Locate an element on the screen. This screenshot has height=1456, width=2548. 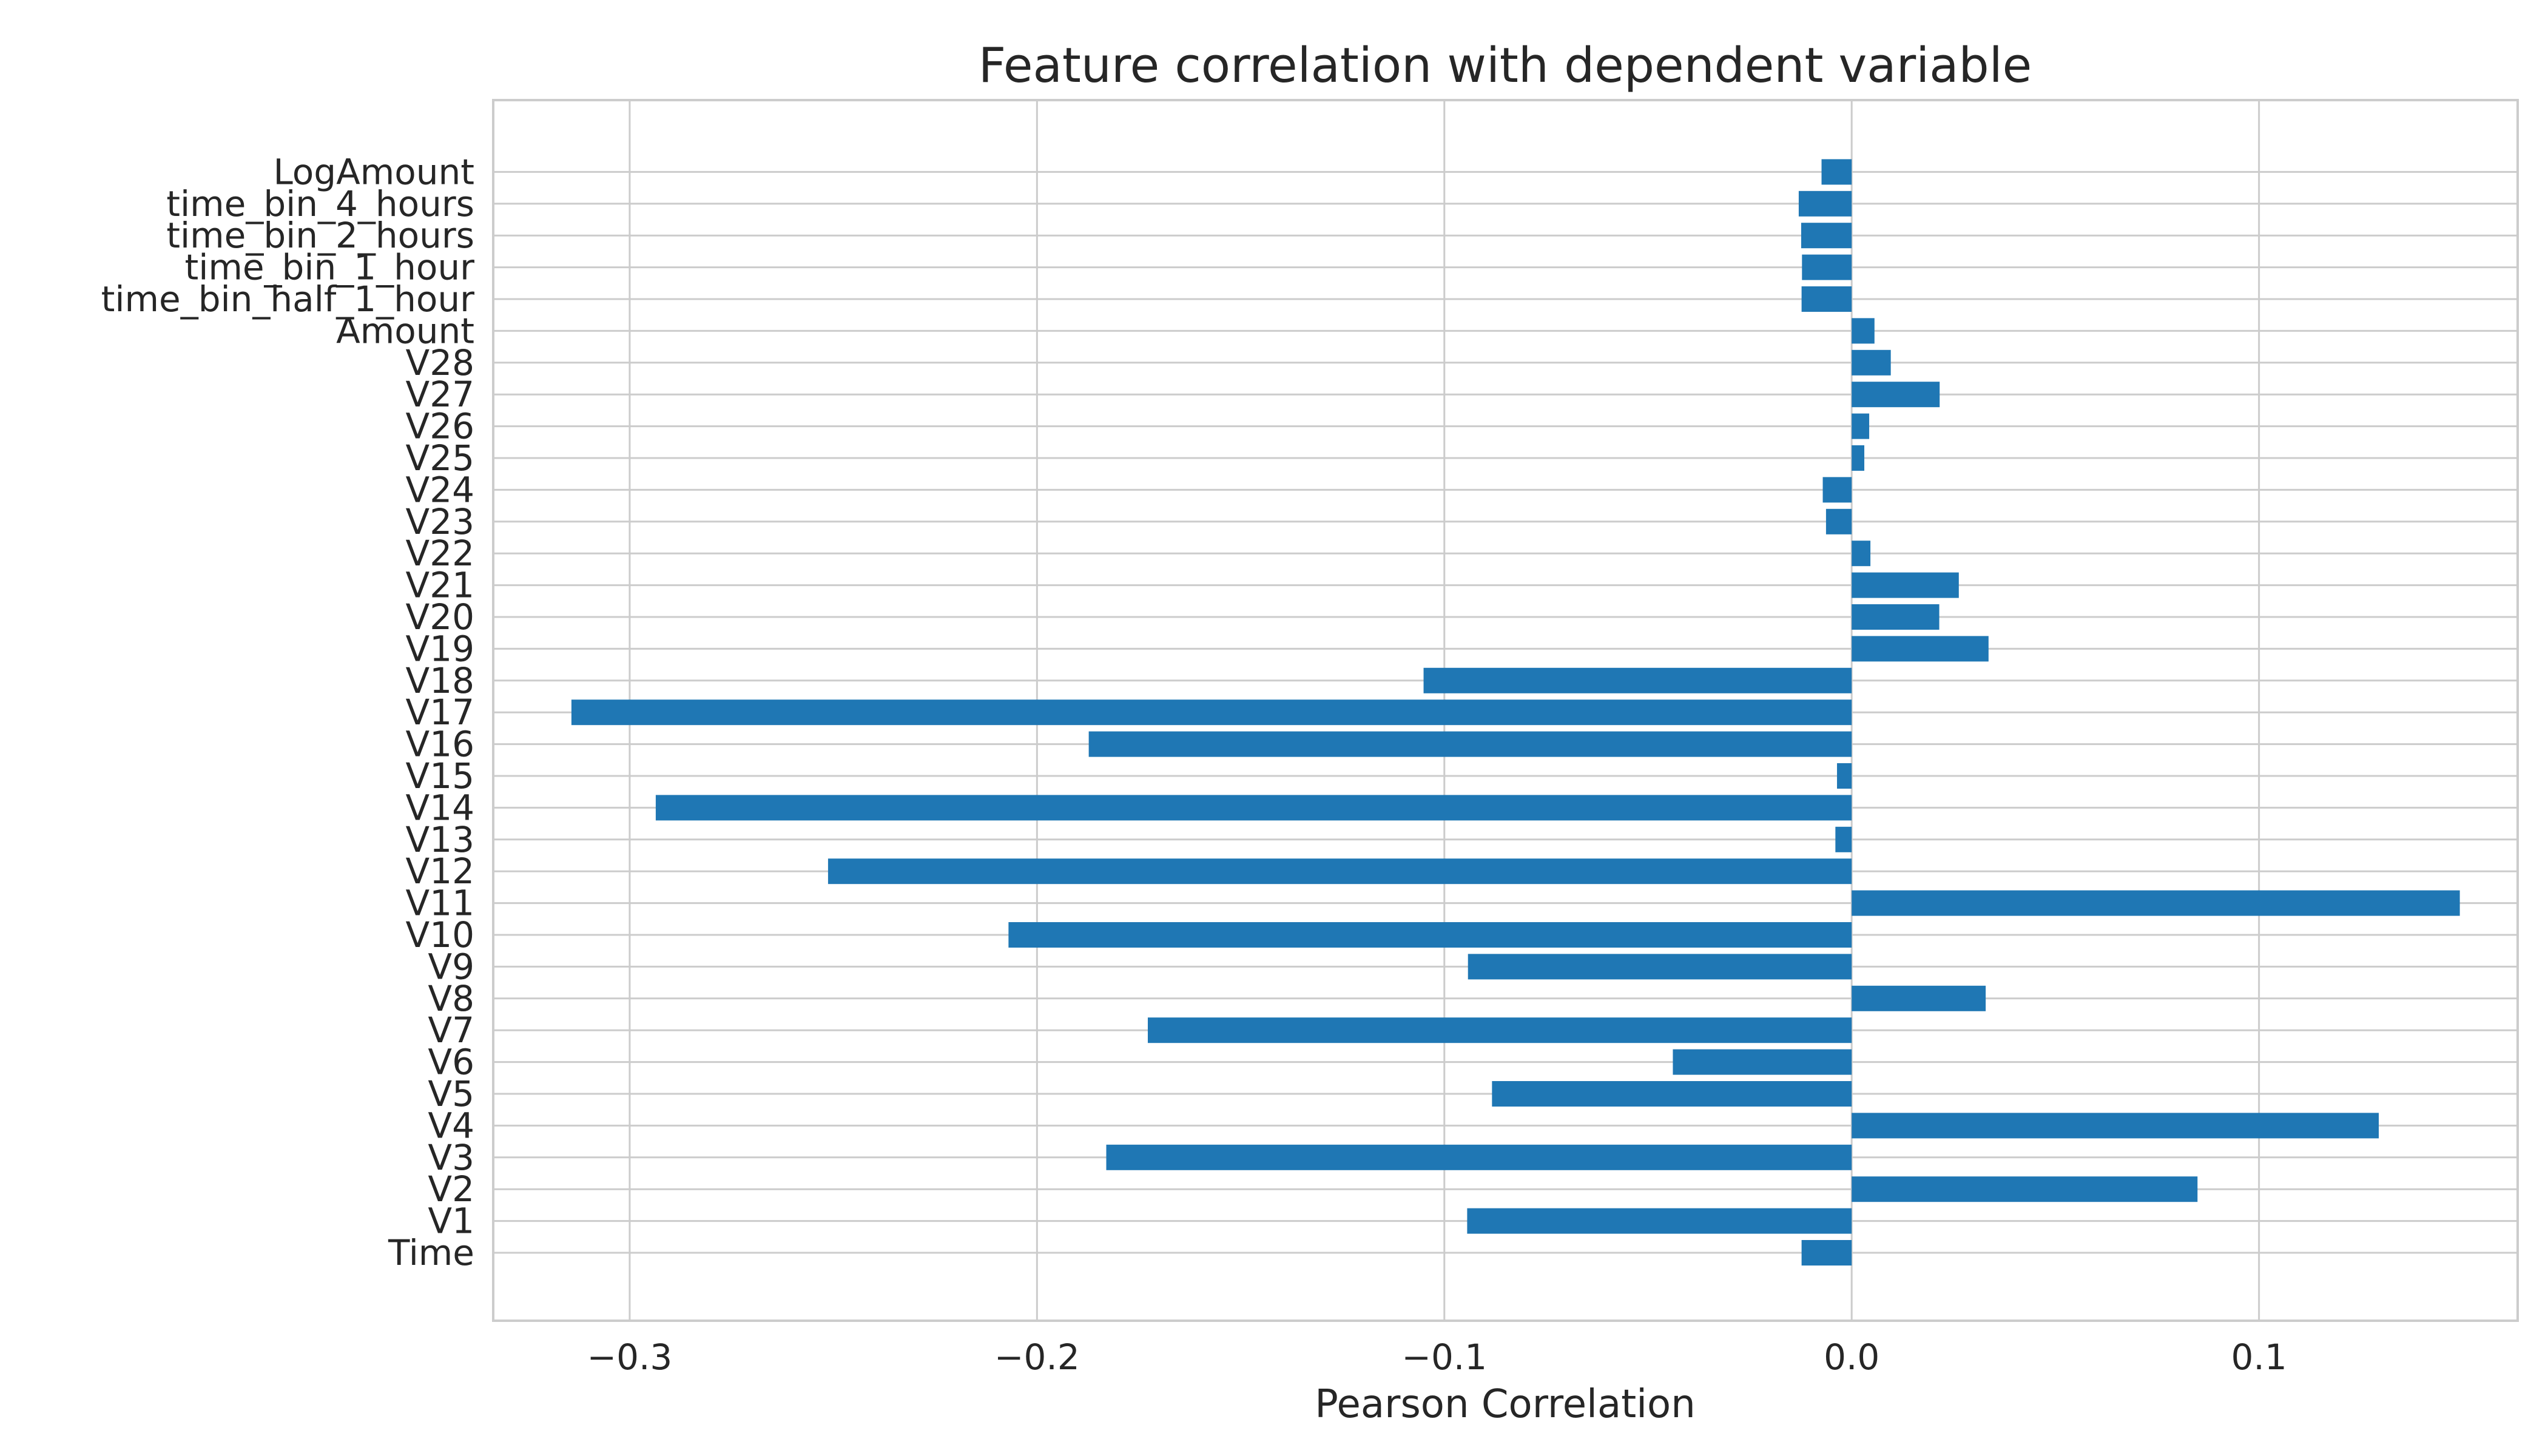
y-tick-label: V24 is located at coordinates (440, 489).